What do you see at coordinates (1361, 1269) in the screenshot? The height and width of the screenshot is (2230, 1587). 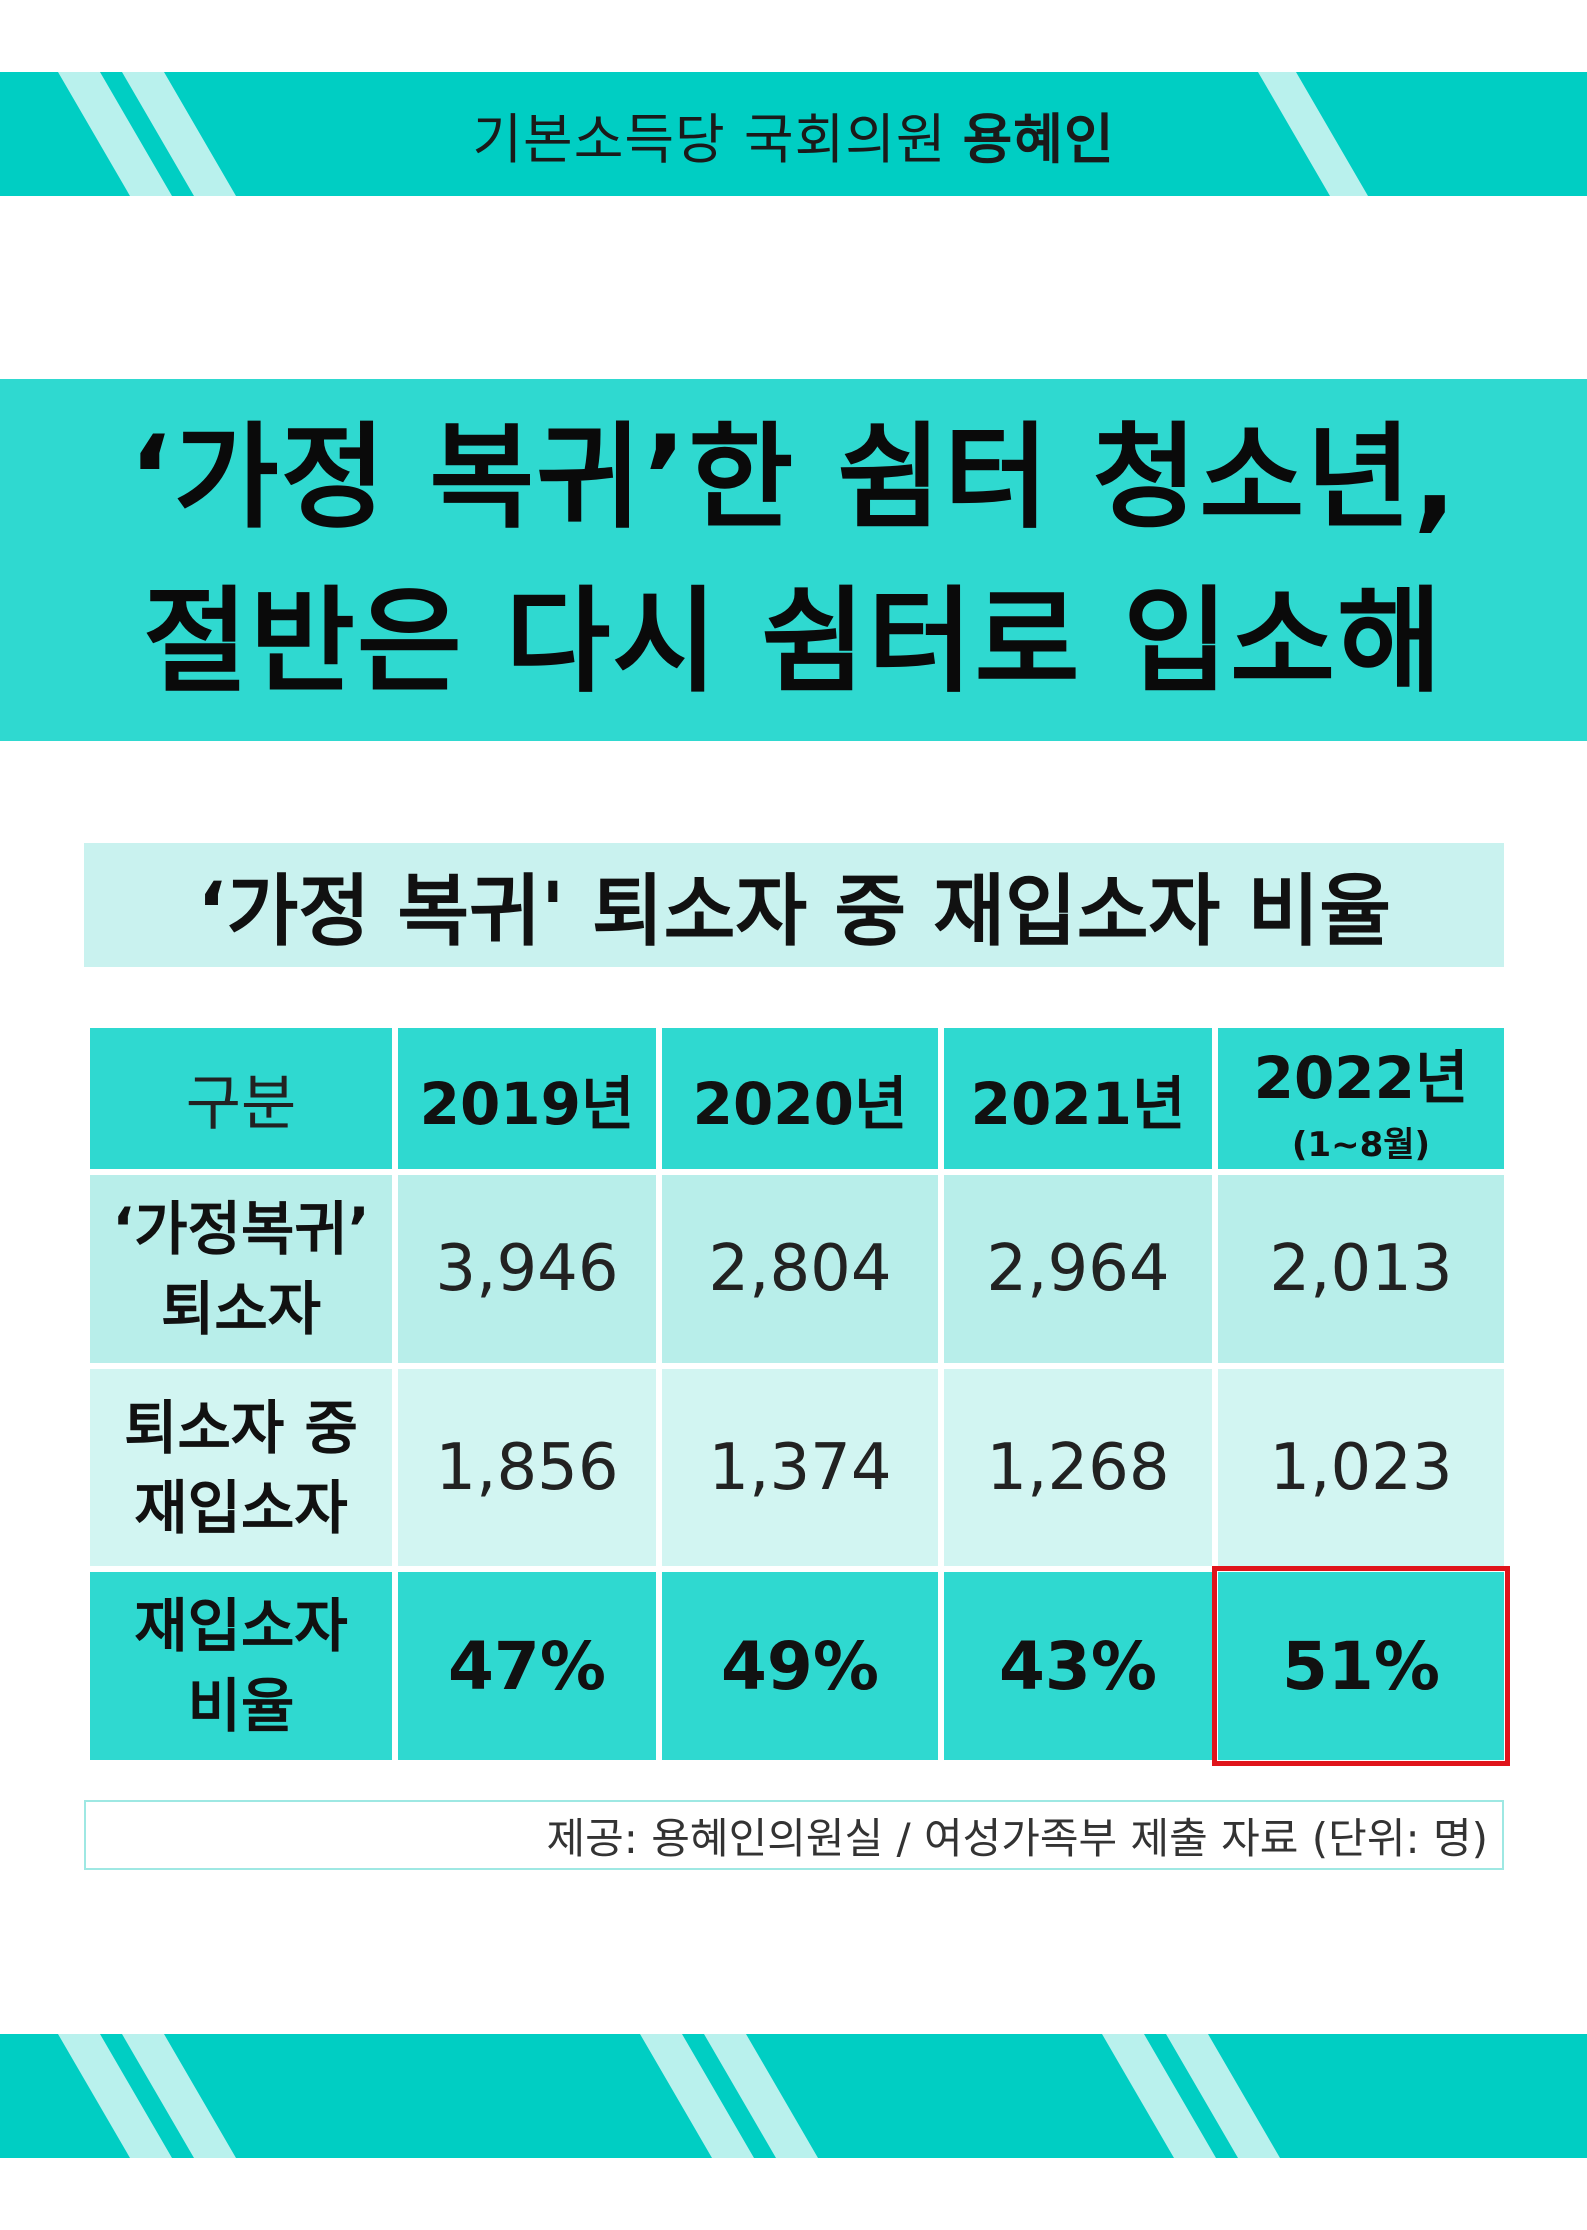 I see `table-cell: 2,013` at bounding box center [1361, 1269].